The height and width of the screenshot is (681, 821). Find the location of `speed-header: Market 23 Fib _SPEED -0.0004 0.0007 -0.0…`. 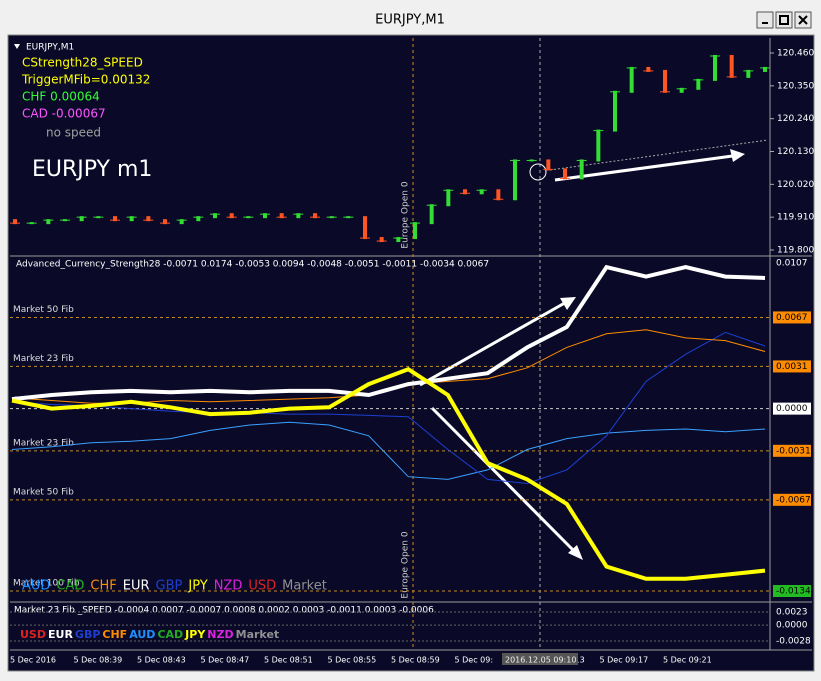

speed-header: Market 23 Fib _SPEED -0.0004 0.0007 -0.0… is located at coordinates (224, 611).